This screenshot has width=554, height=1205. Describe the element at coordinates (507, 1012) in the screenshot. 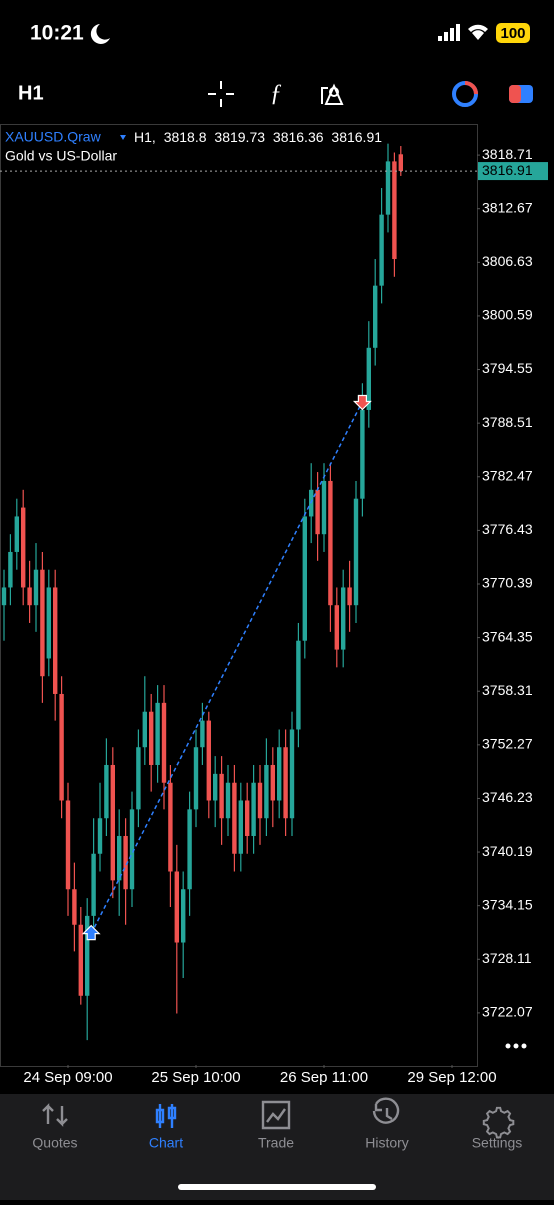

I see `y-tick-label: 3722.07` at that location.